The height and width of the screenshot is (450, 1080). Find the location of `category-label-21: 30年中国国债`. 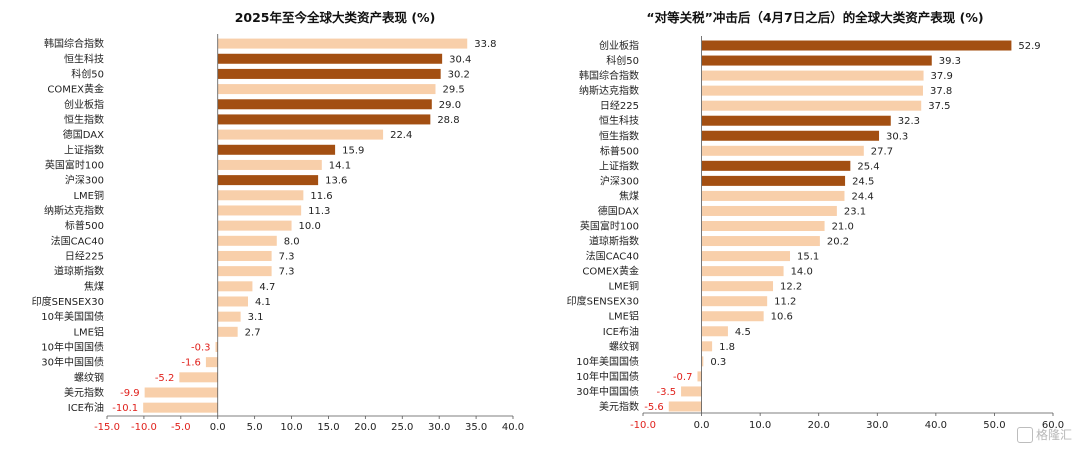

category-label-21: 30年中国国债 is located at coordinates (72, 362).